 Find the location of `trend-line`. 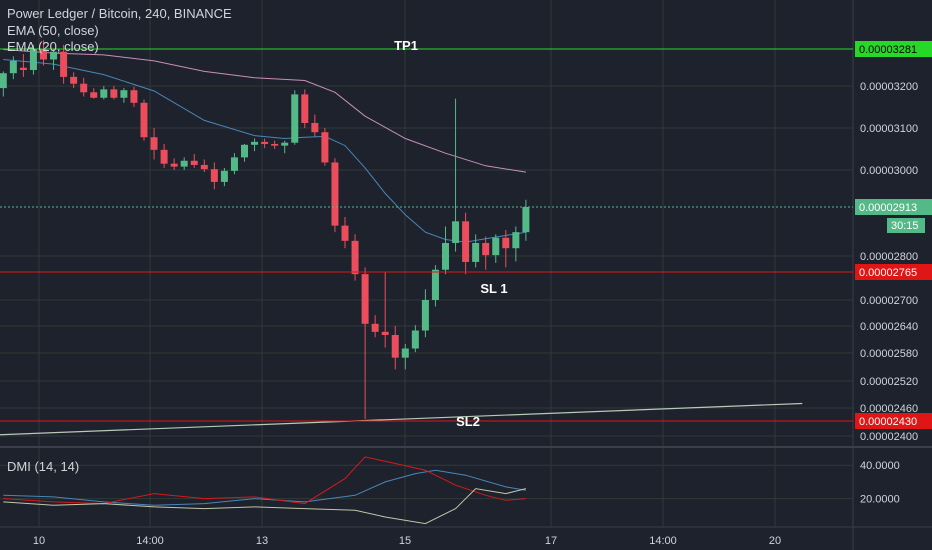

trend-line is located at coordinates (401, 419).